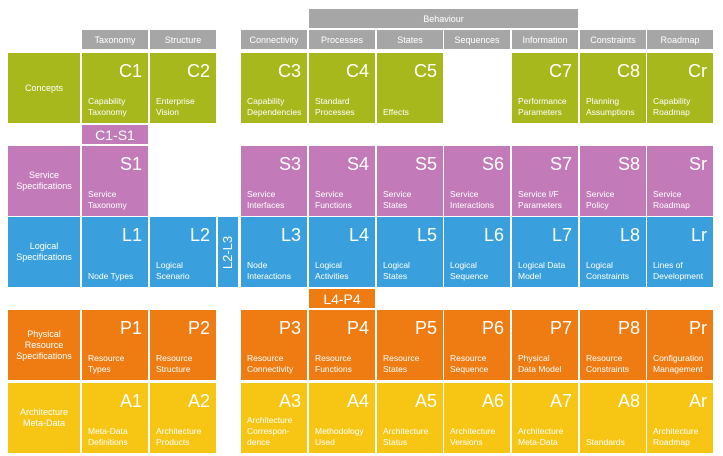  I want to click on cell-sr: Sr Service Roadmap, so click(680, 181).